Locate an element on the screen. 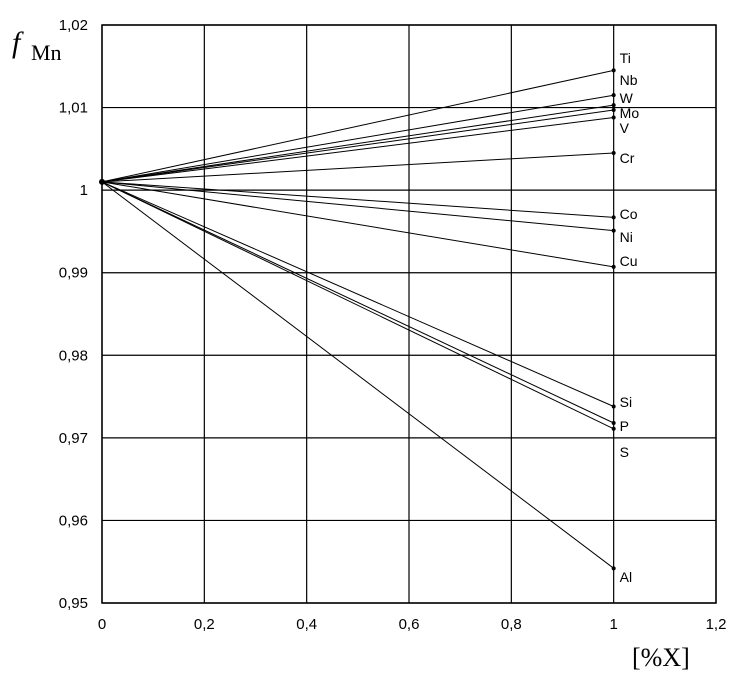  series-line-cu is located at coordinates (357, 224).